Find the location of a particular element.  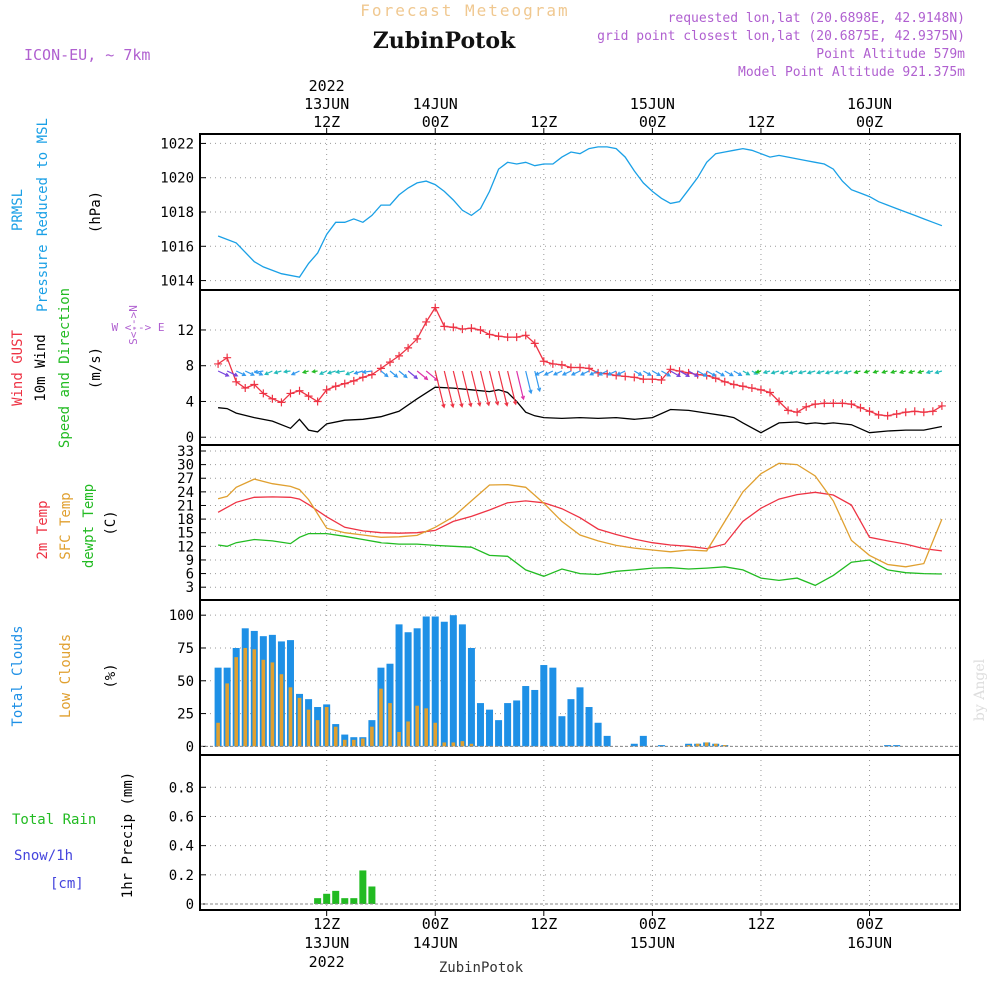

y-tick-label: 0.4 is located at coordinates (181, 847).